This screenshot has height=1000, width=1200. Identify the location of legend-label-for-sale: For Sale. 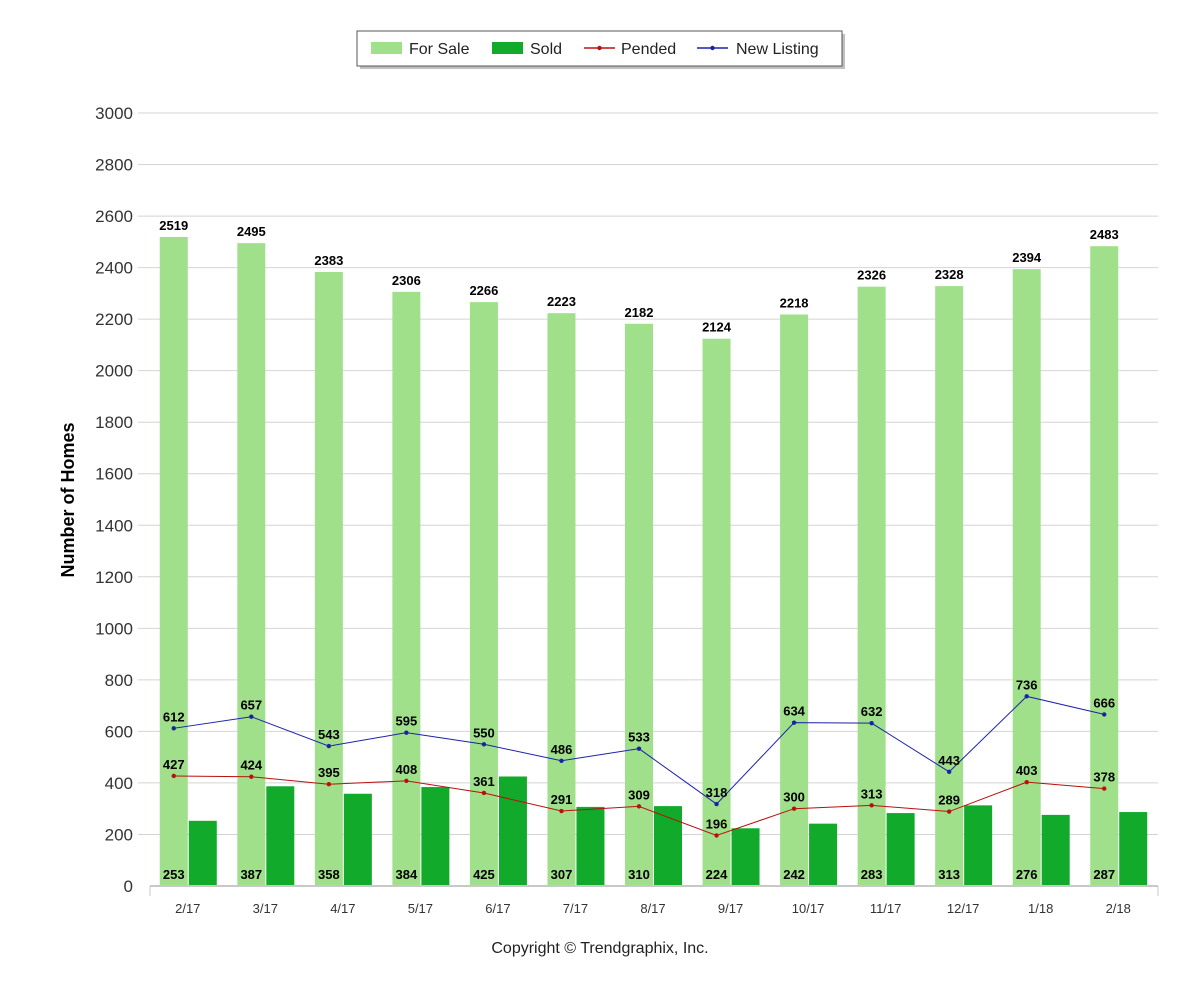
(439, 49).